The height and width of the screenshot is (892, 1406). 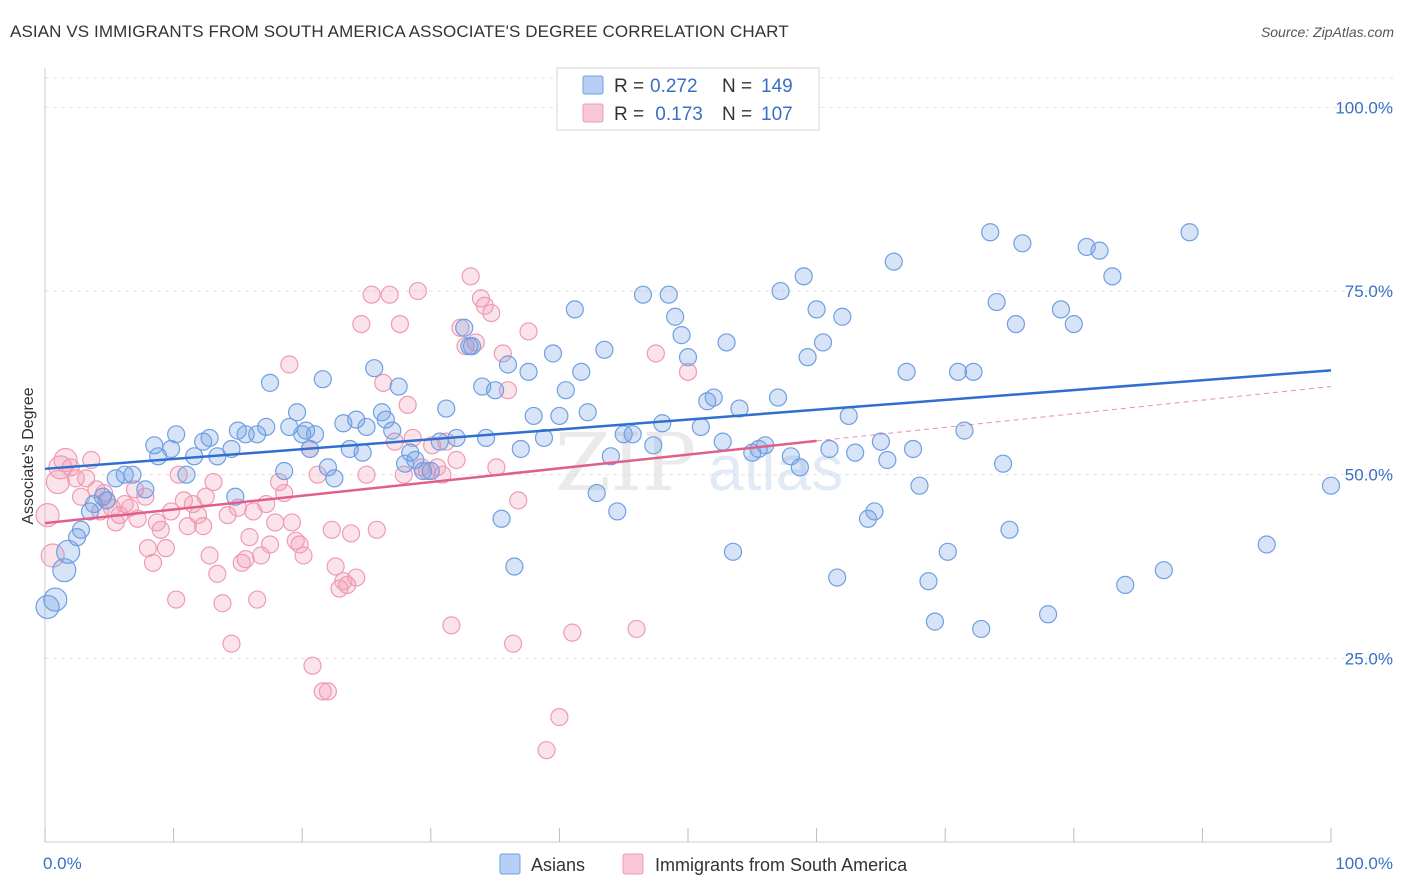 What do you see at coordinates (593, 85) in the screenshot?
I see `legend-swatch-asians` at bounding box center [593, 85].